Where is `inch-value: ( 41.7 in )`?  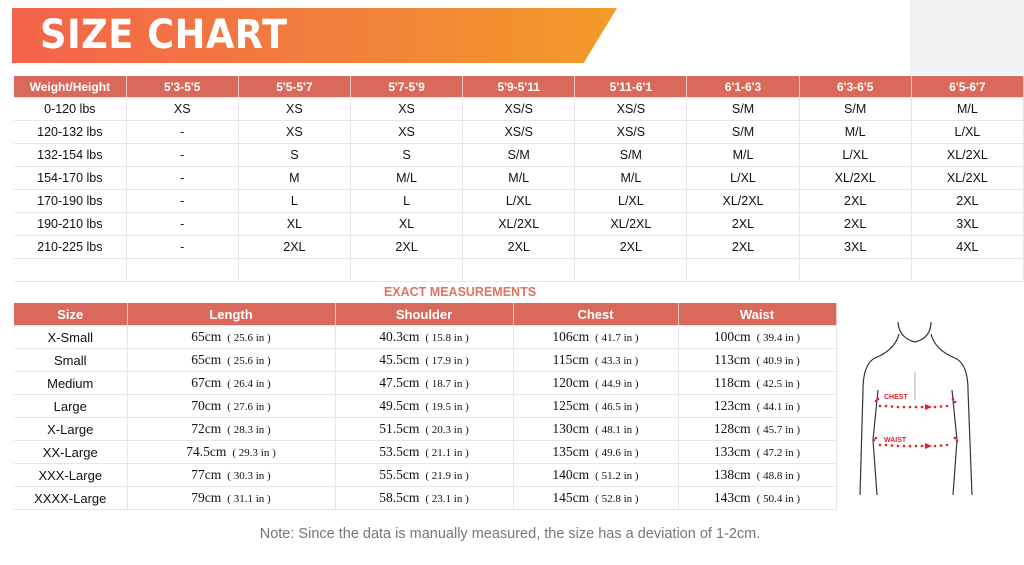
inch-value: ( 41.7 in ) is located at coordinates (617, 338).